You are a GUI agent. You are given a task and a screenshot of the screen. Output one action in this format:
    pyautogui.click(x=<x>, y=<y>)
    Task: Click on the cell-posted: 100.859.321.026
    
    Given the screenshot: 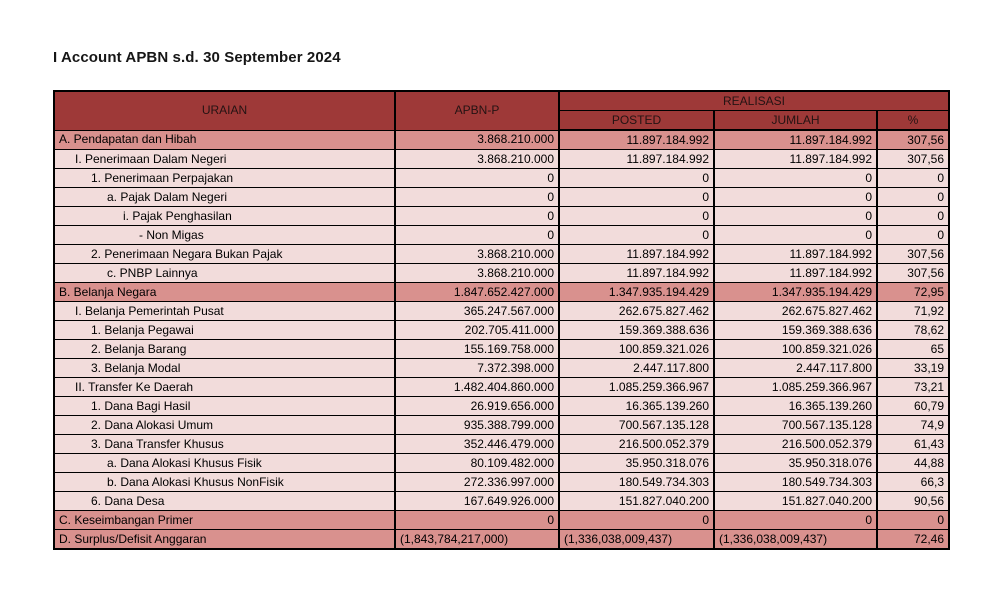 What is the action you would take?
    pyautogui.click(x=636, y=349)
    